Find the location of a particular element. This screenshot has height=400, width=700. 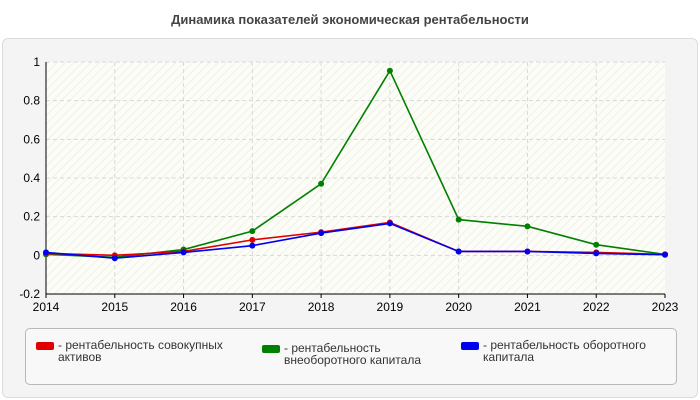

series-0-point is located at coordinates (252, 239).